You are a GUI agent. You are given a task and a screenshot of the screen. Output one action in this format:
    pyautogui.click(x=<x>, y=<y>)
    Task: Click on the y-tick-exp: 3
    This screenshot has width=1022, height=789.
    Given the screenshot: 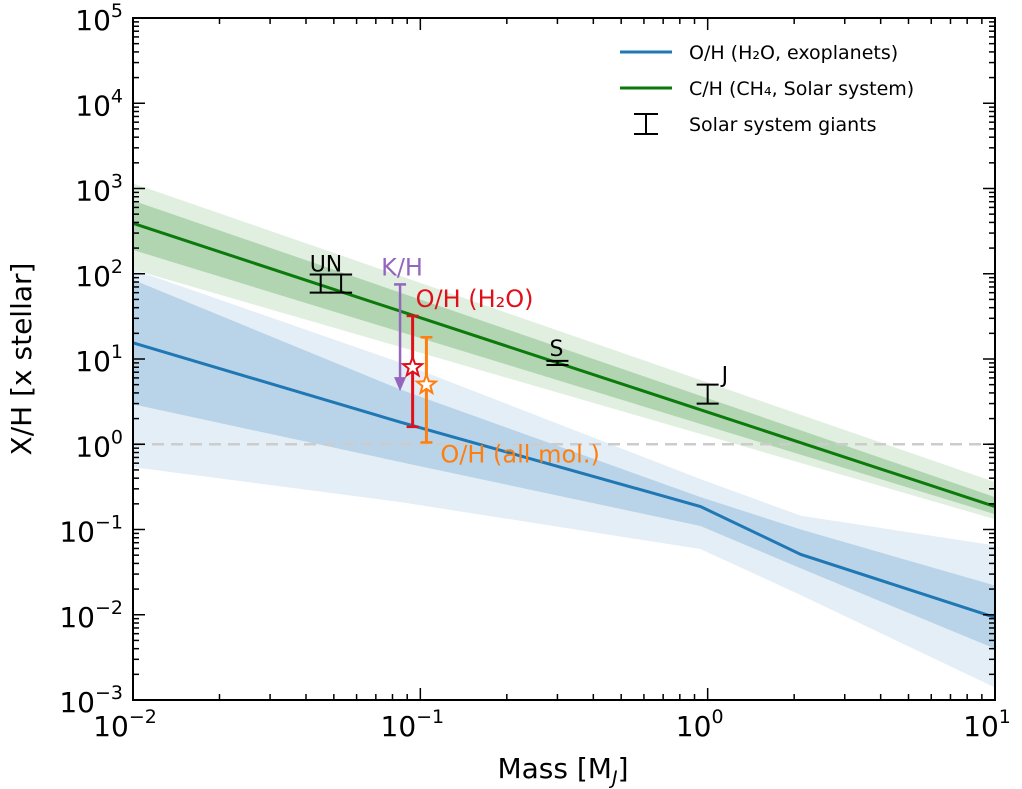 What is the action you would take?
    pyautogui.click(x=117, y=182)
    